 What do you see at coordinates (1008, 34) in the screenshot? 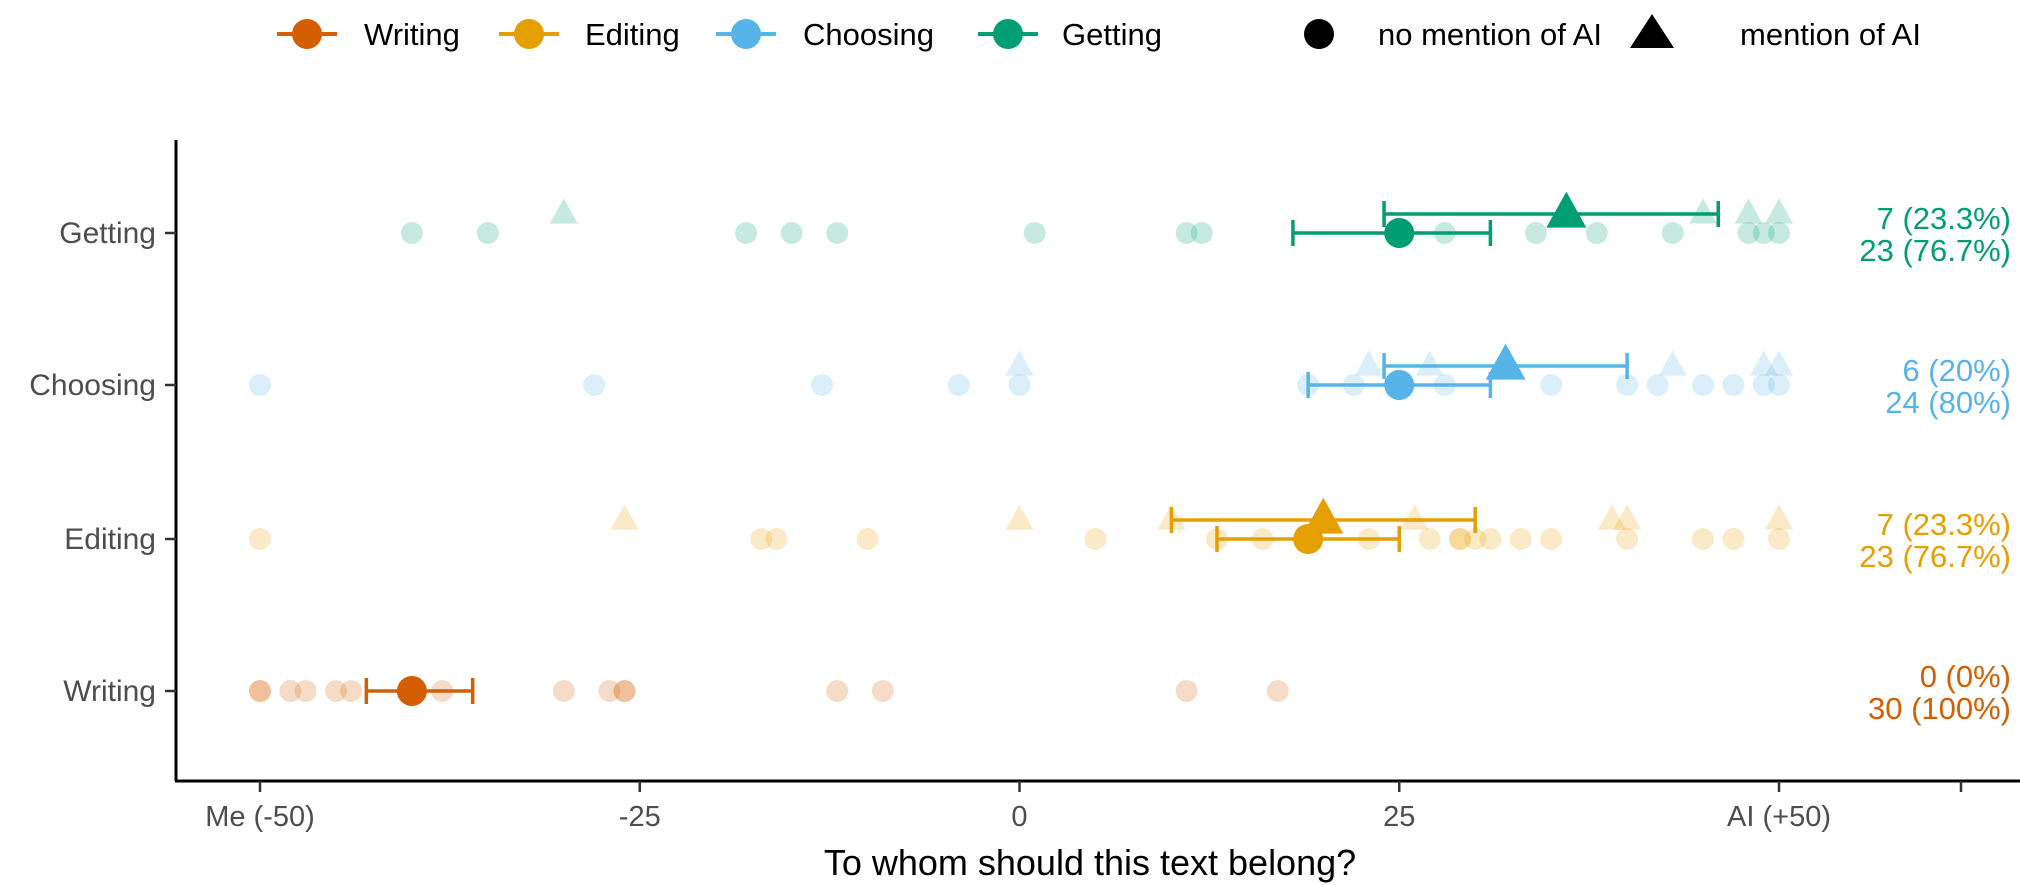
I see `legend-getting-marker` at bounding box center [1008, 34].